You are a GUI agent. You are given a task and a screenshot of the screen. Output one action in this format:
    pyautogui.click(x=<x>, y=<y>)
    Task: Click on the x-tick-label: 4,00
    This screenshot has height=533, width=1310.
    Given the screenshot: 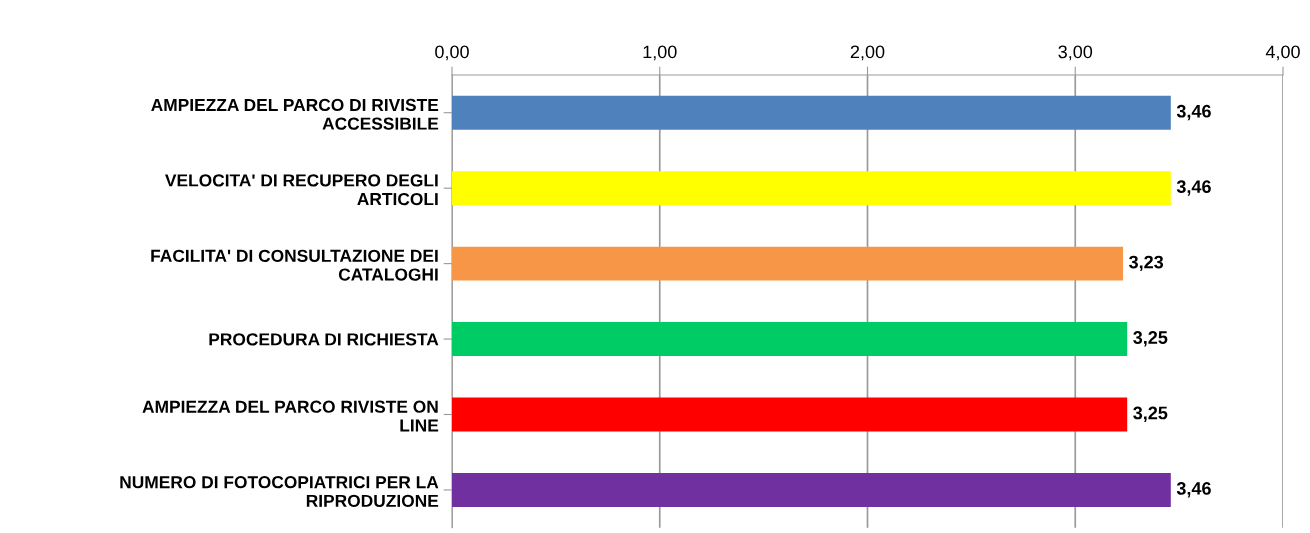 What is the action you would take?
    pyautogui.click(x=1282, y=53)
    